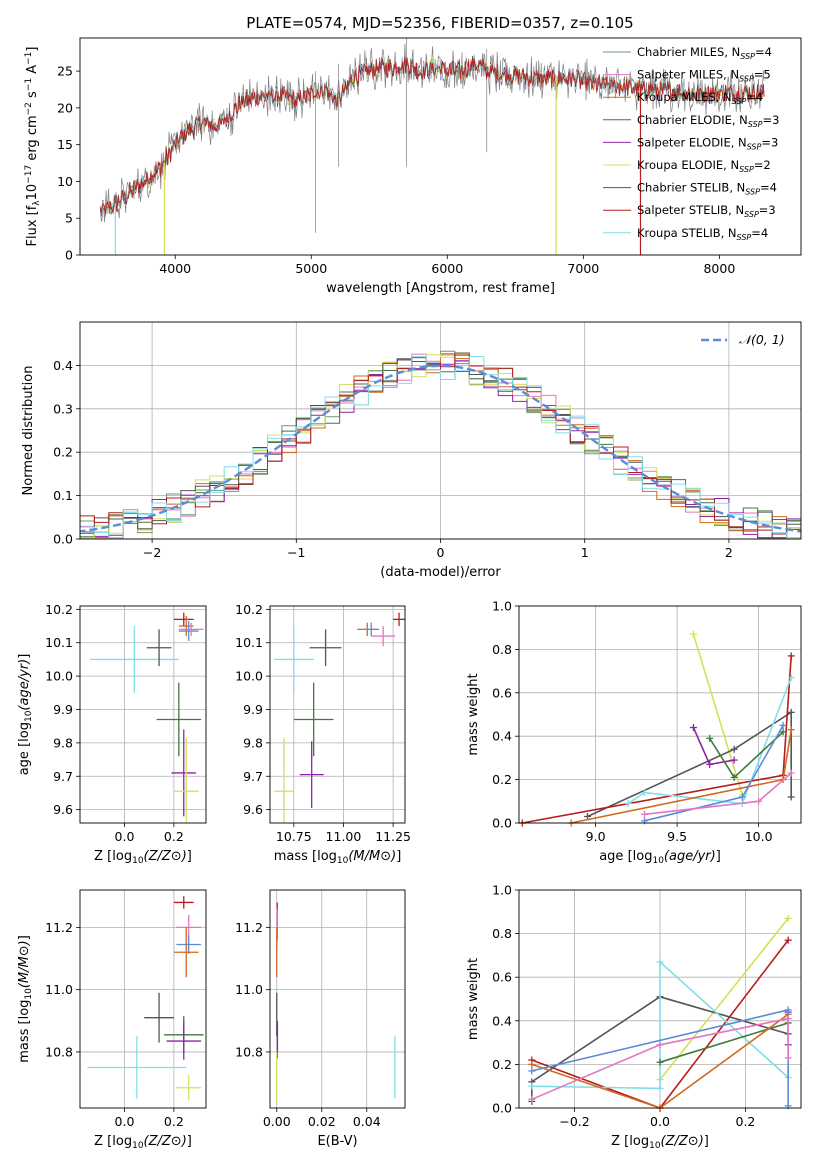 Image resolution: width=819 pixels, height=1170 pixels. What do you see at coordinates (63, 495) in the screenshot?
I see `y-tick-label: 0.1` at bounding box center [63, 495].